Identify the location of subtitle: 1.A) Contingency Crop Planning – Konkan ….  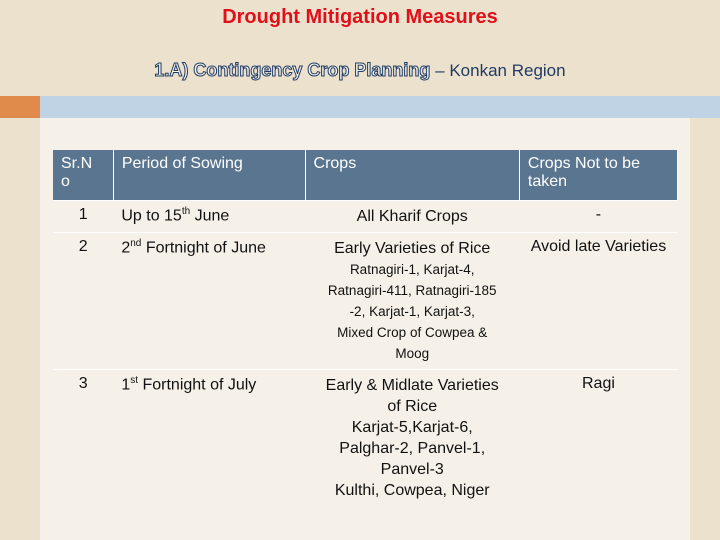
(360, 70).